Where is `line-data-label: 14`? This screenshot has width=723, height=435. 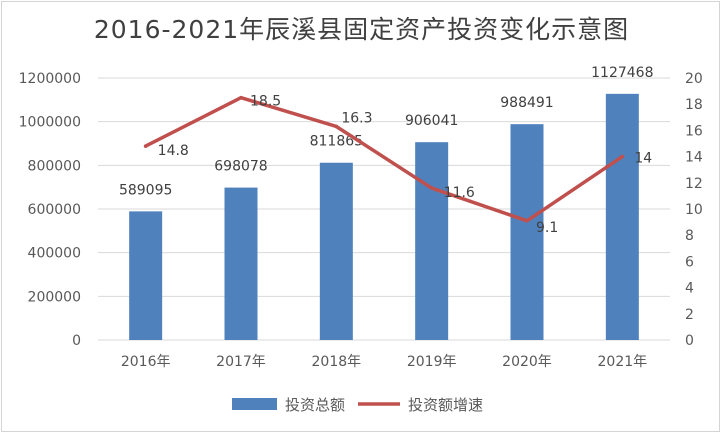
line-data-label: 14 is located at coordinates (643, 159).